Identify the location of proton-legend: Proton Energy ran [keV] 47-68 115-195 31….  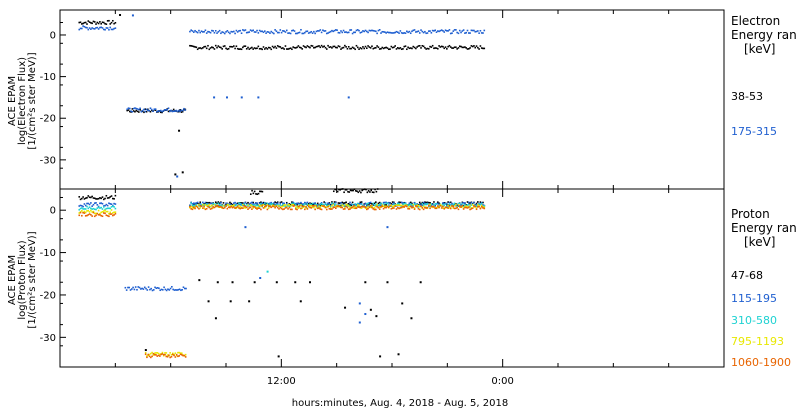
(764, 288).